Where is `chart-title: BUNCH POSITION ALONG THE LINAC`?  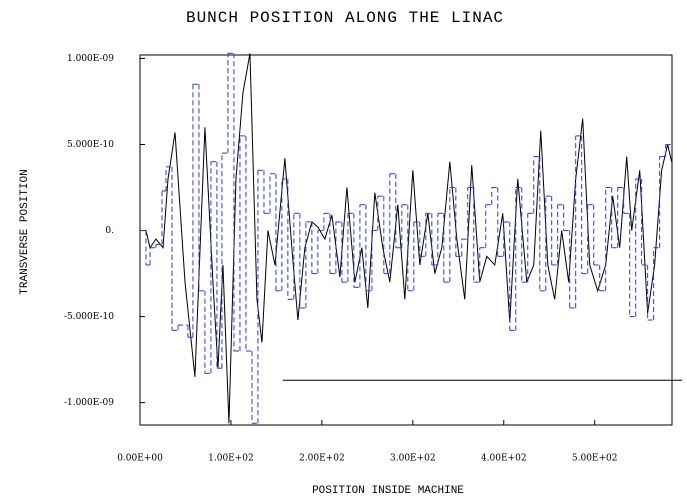
chart-title: BUNCH POSITION ALONG THE LINAC is located at coordinates (345, 18).